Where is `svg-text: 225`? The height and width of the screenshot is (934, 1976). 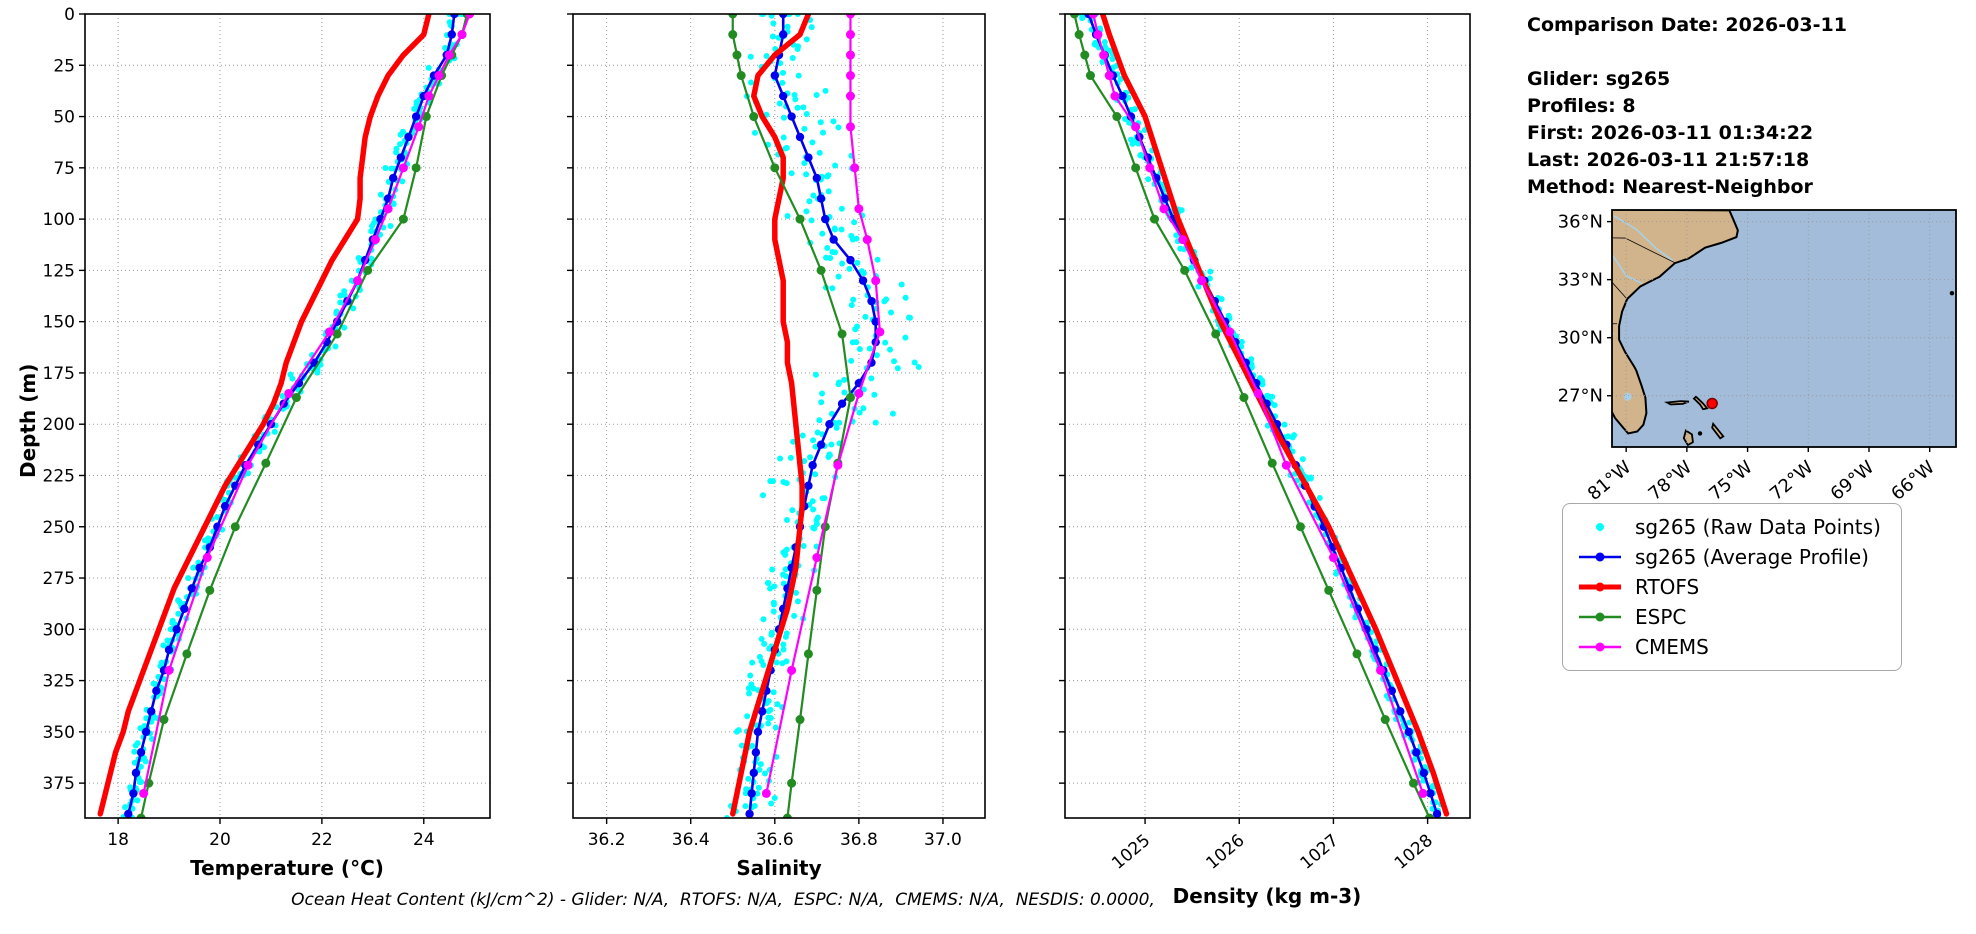 svg-text: 225 is located at coordinates (59, 476).